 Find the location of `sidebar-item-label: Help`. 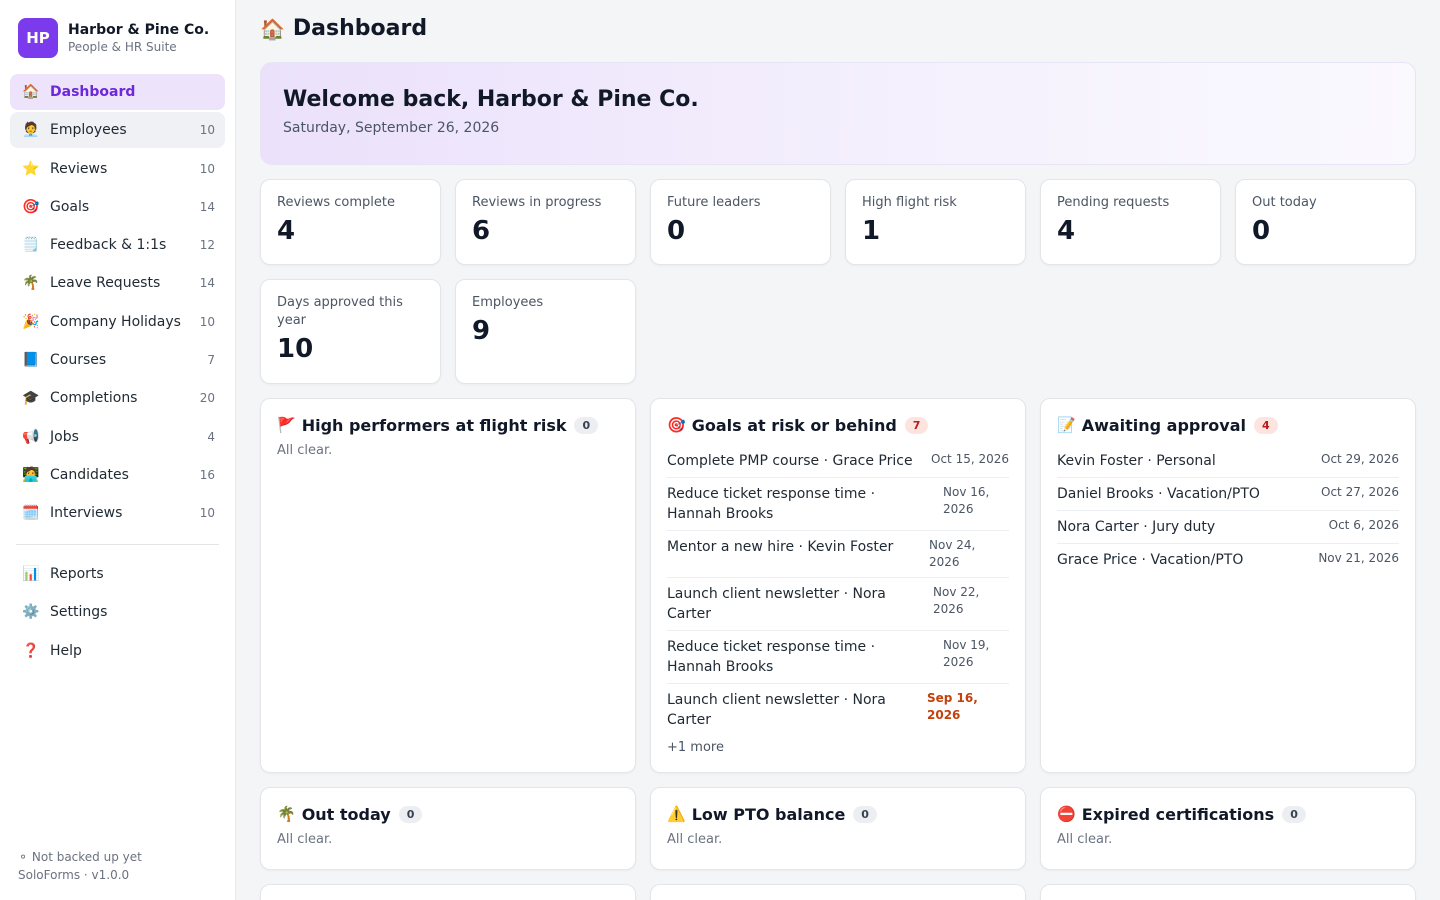

sidebar-item-label: Help is located at coordinates (66, 650).